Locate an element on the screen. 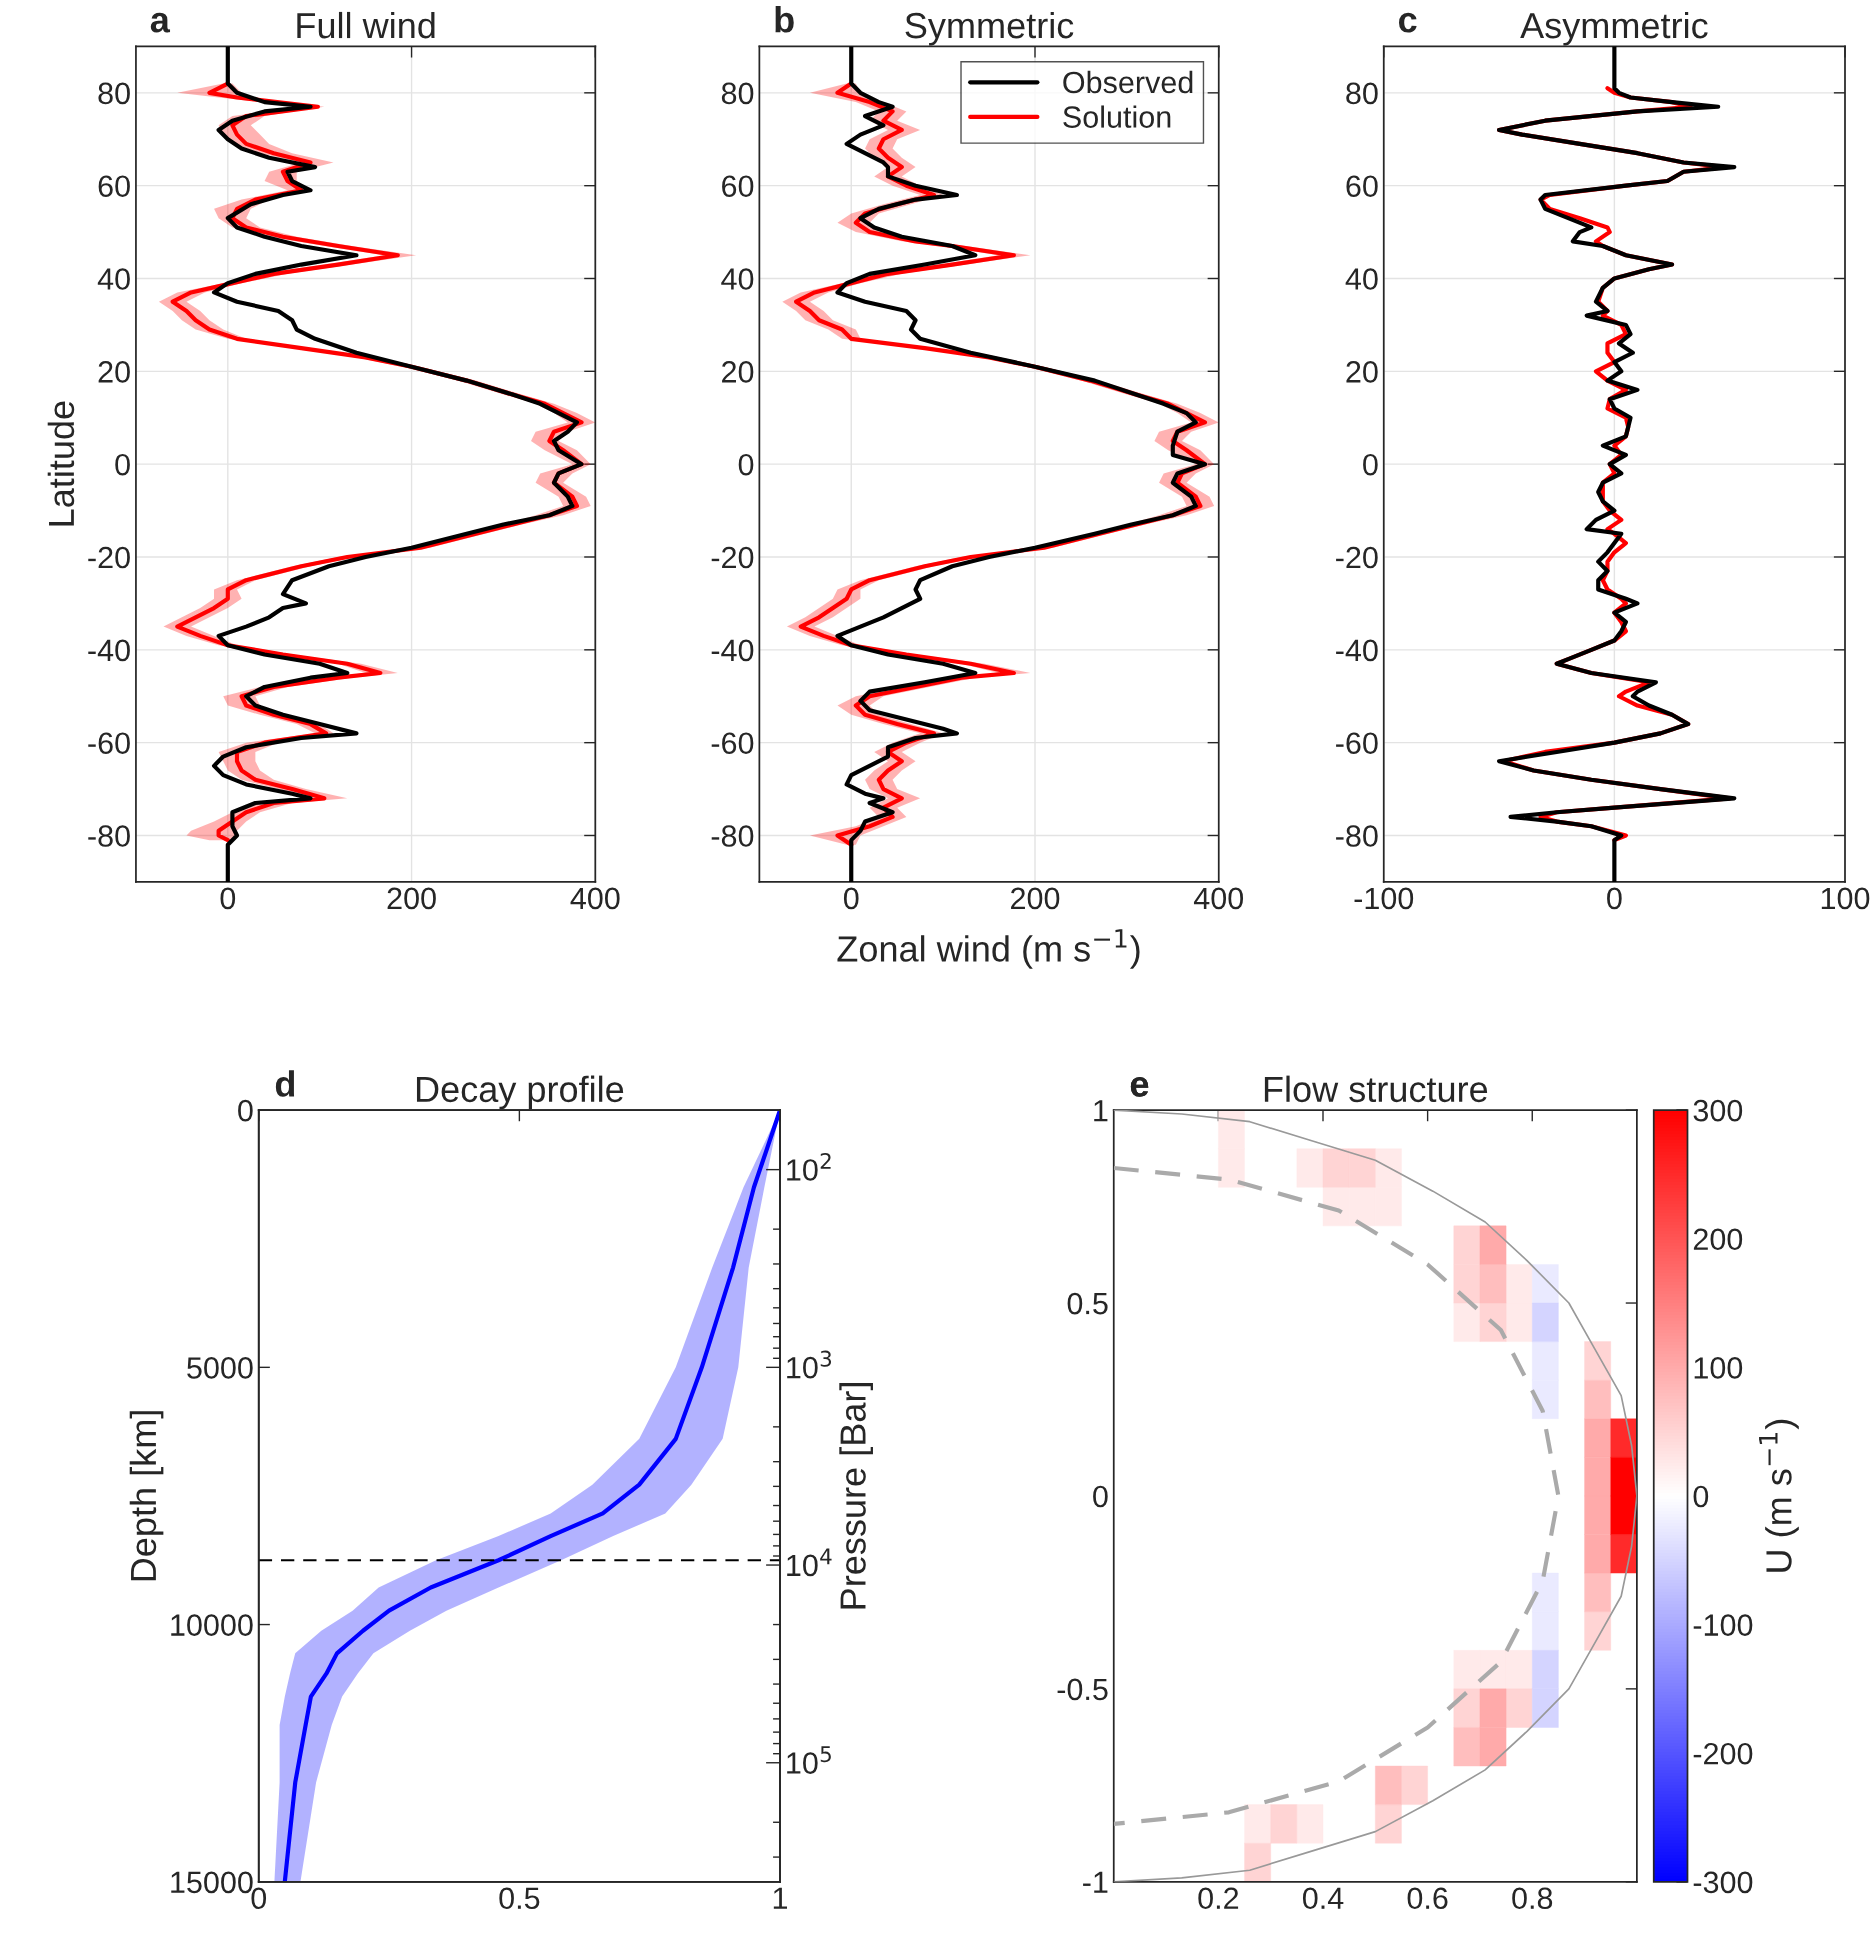  x-tick-label: 0.2 is located at coordinates (1218, 1898).